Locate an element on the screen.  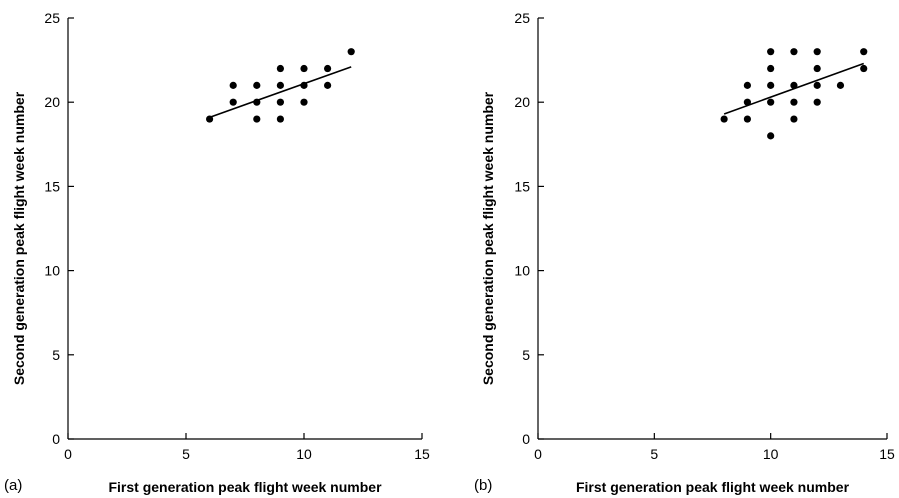
panel-label: (b) is located at coordinates (483, 485).